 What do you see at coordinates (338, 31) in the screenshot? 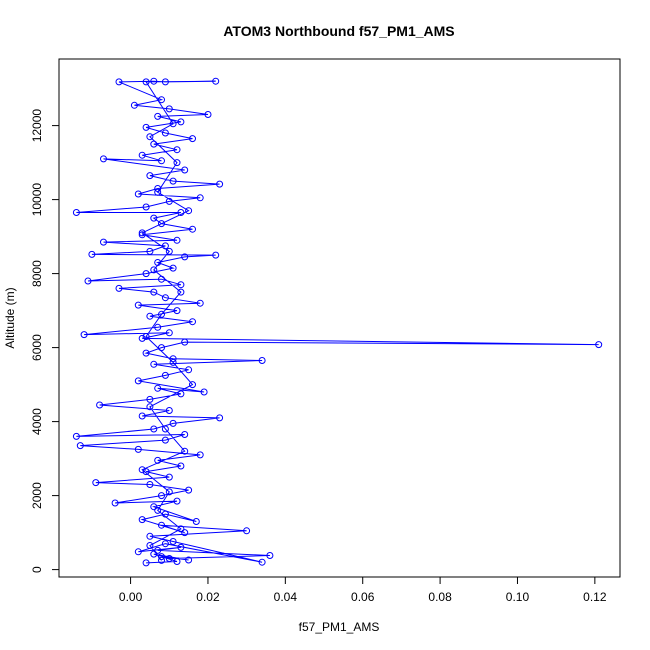
I see `chart-title: ATOM3 Northbound f57_PM1_AMS` at bounding box center [338, 31].